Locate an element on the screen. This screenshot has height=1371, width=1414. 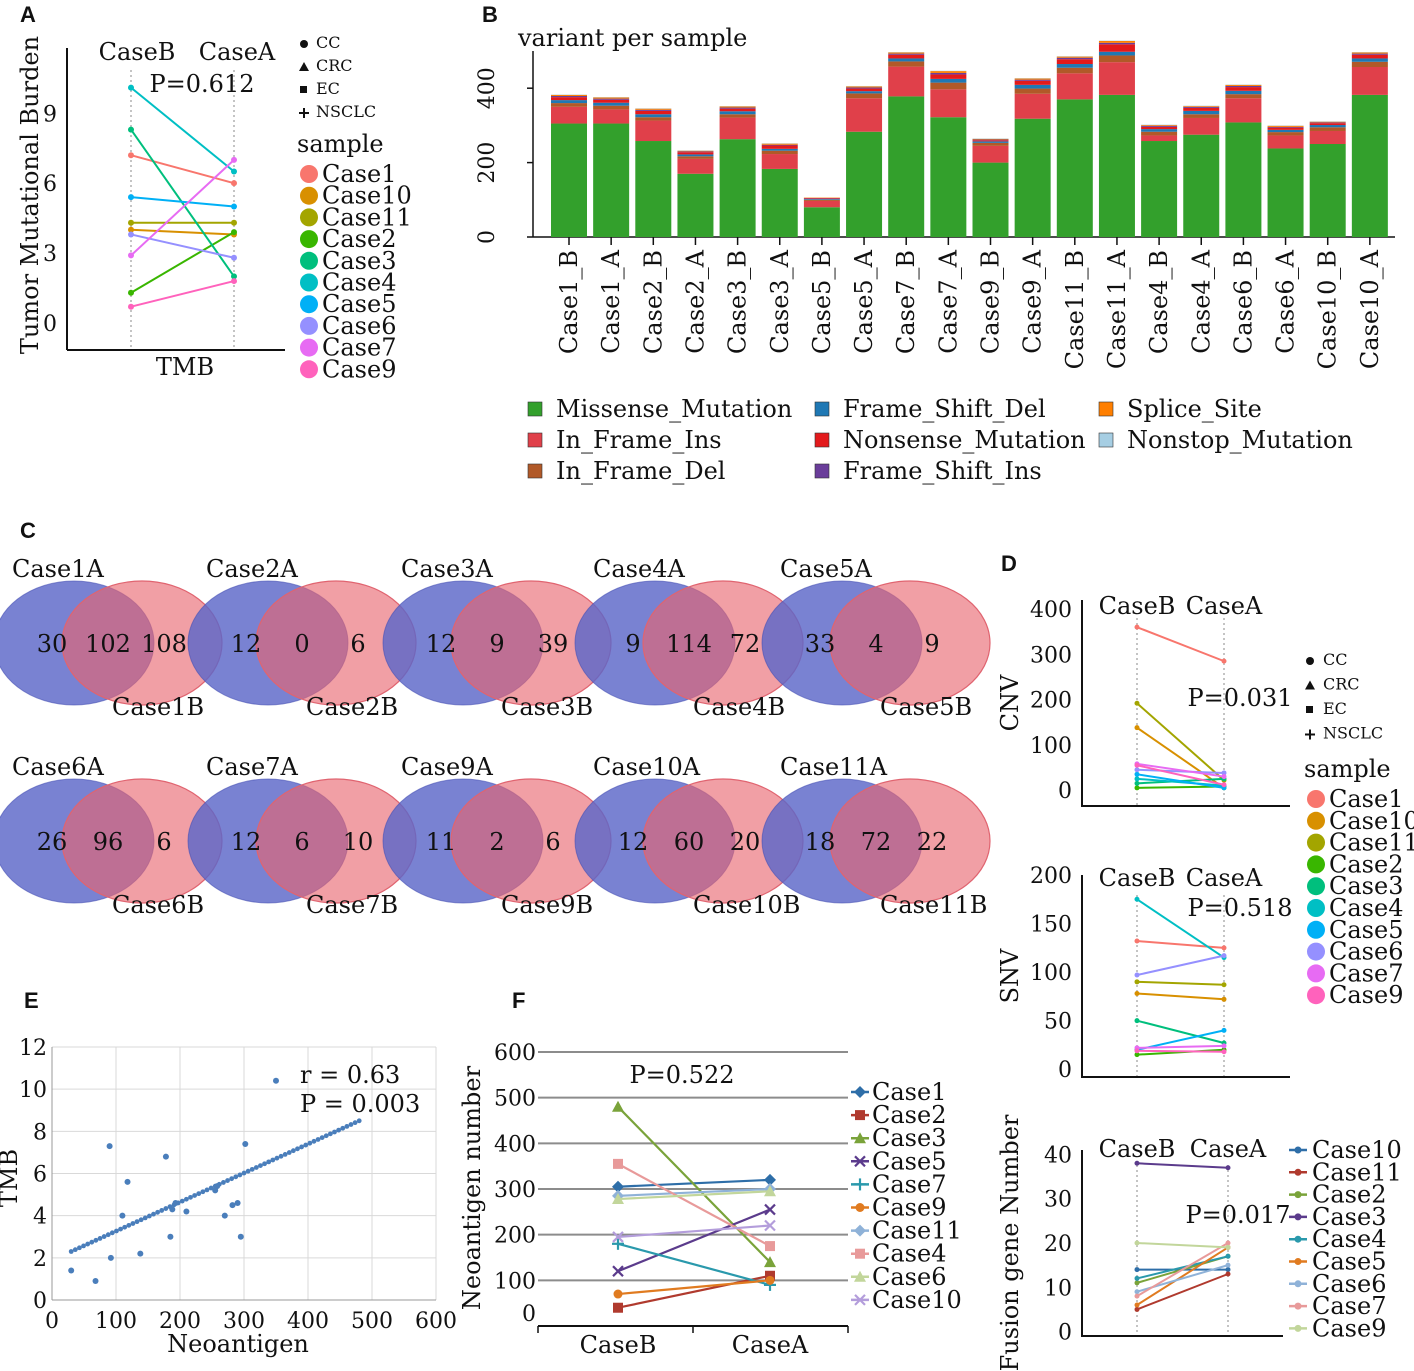
triangle-marker is located at coordinates (860, 1138).